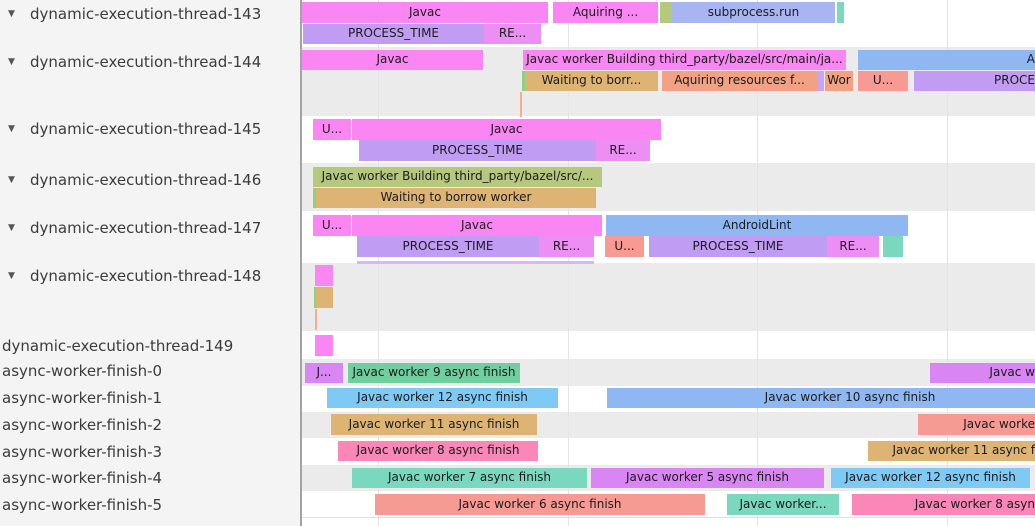  I want to click on trace-slice: Javac worker 5 async finish, so click(707, 478).